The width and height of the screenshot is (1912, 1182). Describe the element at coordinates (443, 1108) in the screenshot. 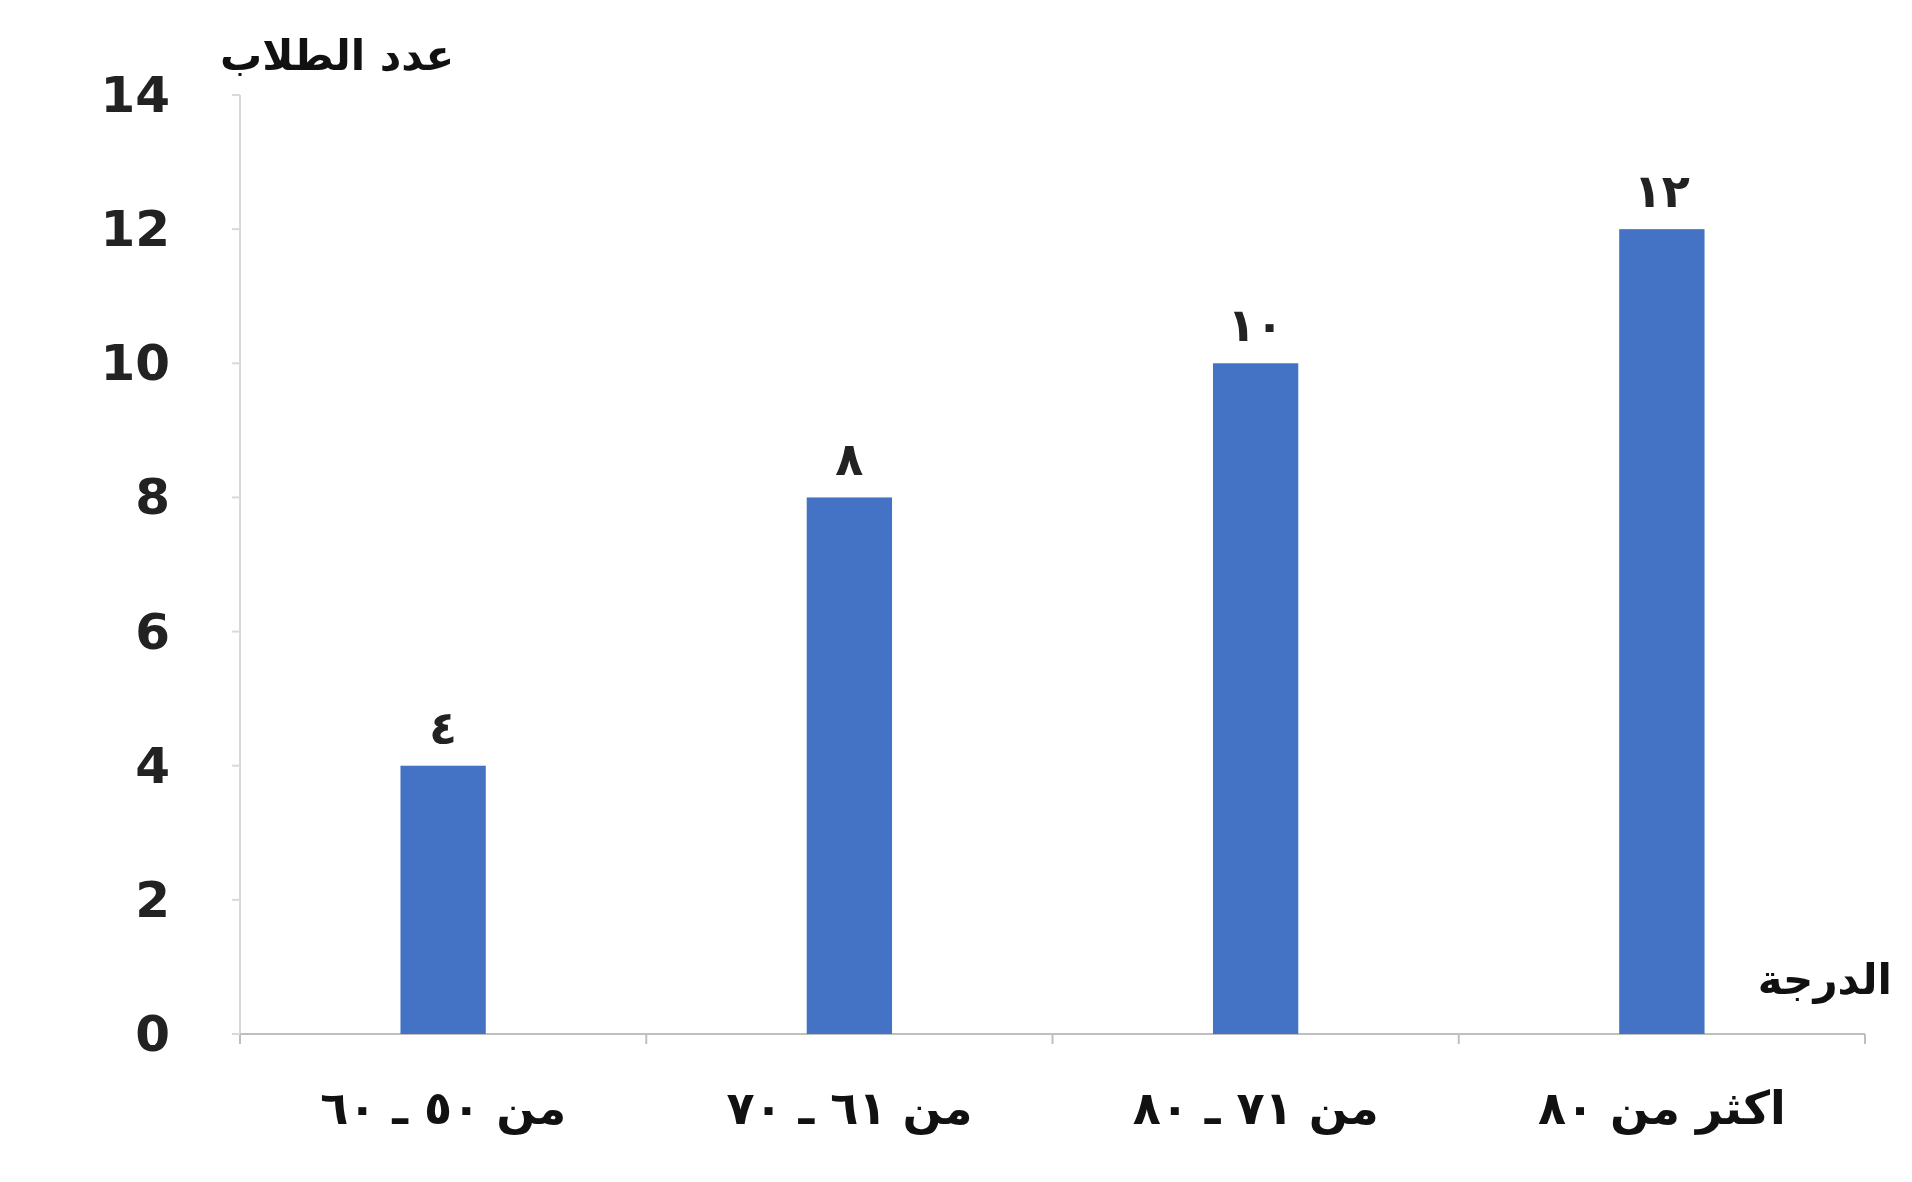

I see `x-tick-label: من ٥٠ ـ ٦٠` at that location.